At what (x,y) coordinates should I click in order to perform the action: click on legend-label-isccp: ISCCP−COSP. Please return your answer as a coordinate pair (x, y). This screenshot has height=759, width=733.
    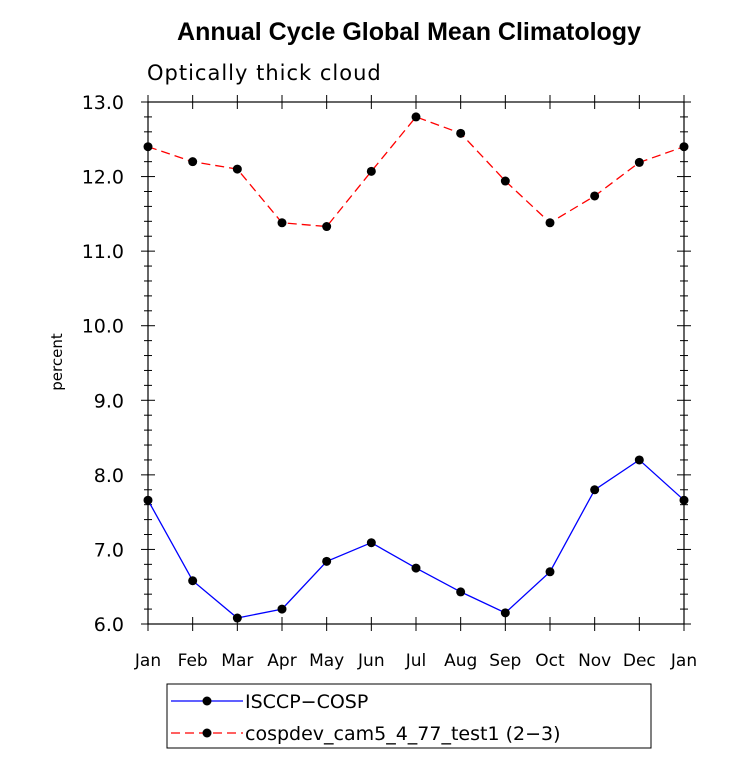
    Looking at the image, I should click on (306, 702).